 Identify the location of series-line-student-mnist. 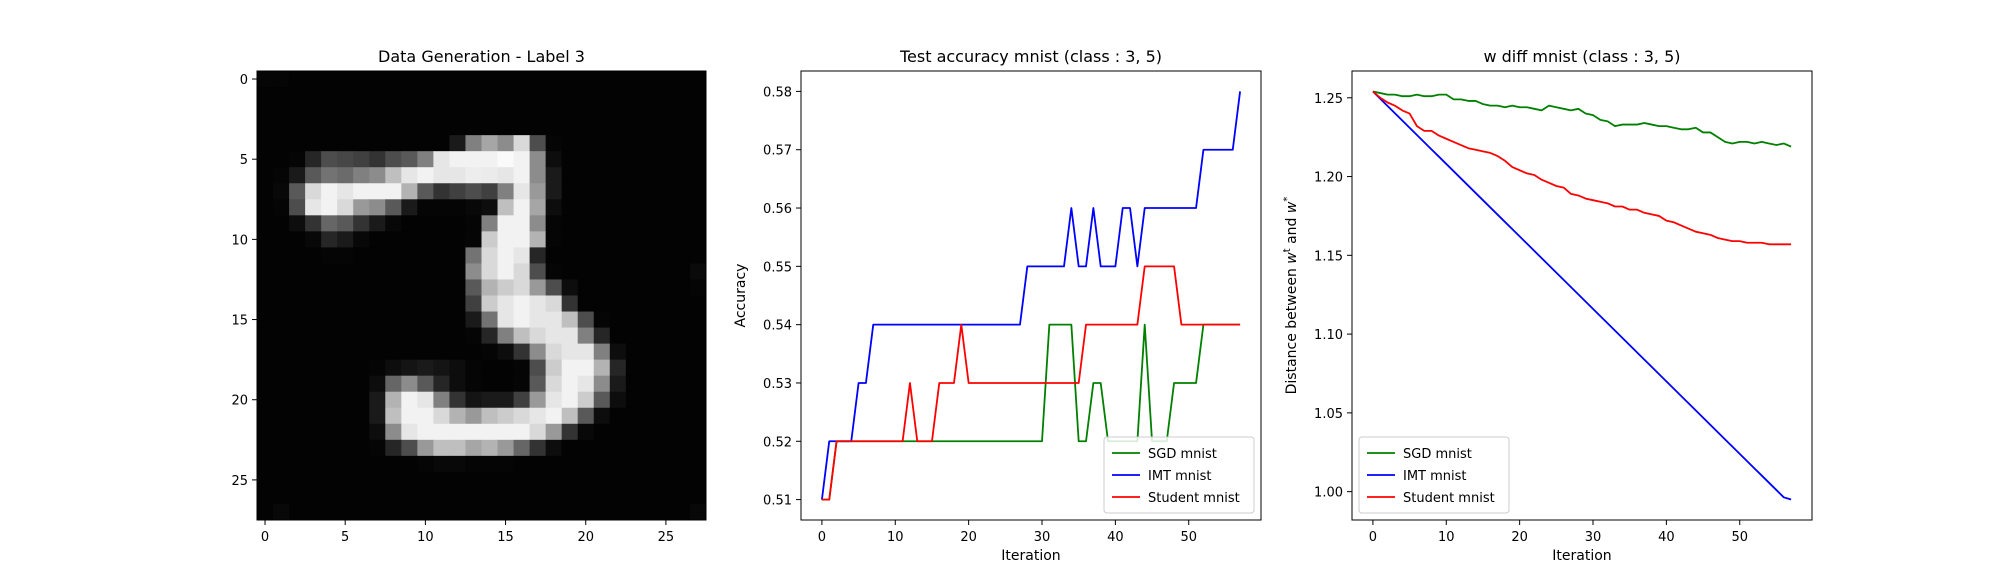
(1031, 383).